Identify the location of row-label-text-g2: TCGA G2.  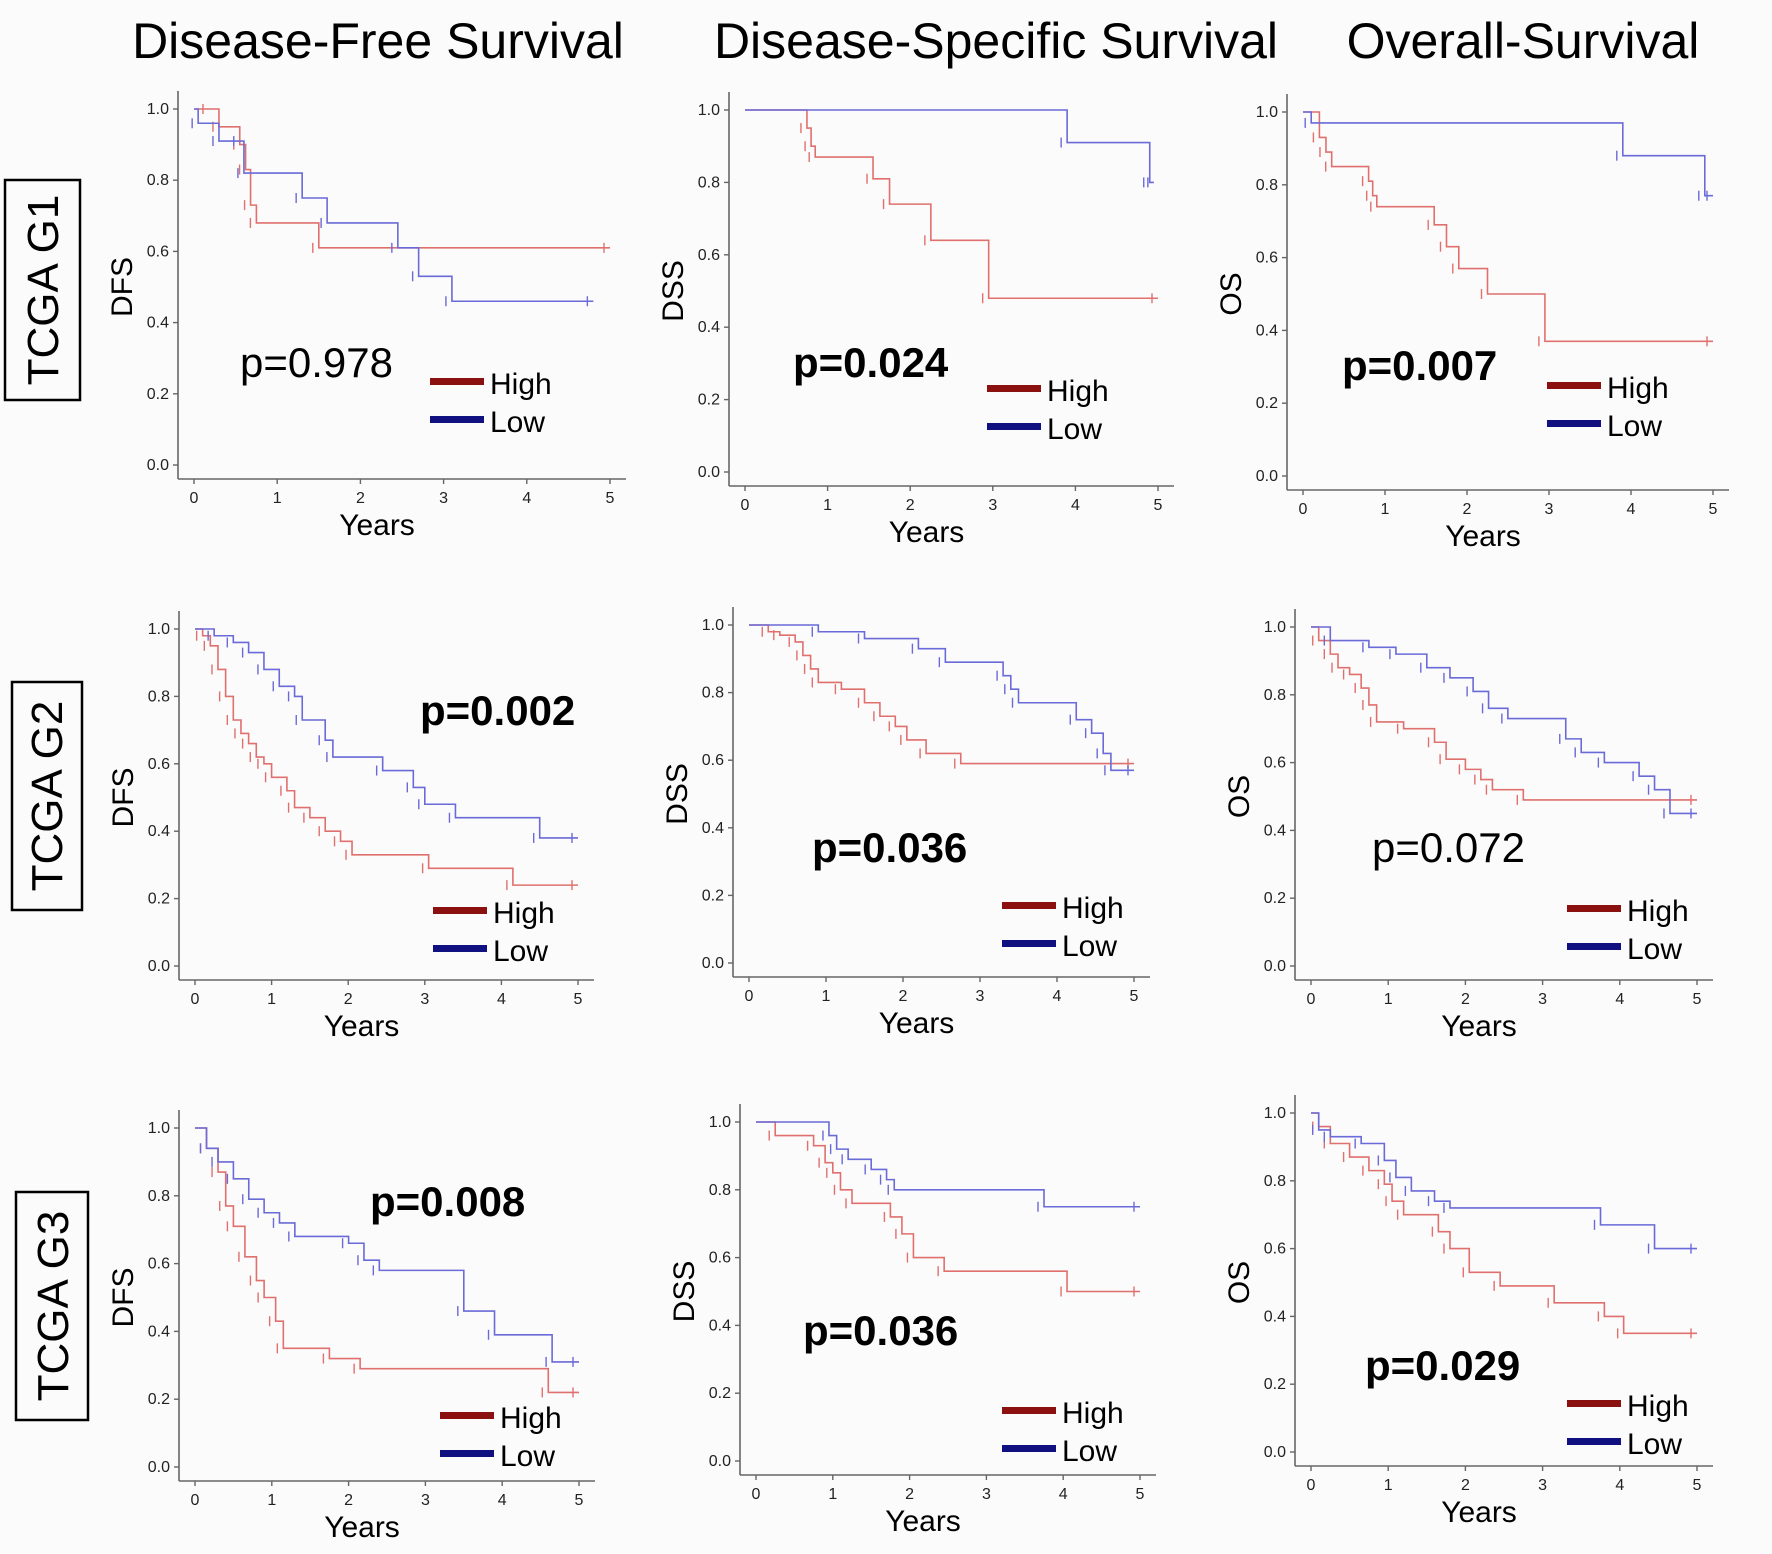
(47, 796).